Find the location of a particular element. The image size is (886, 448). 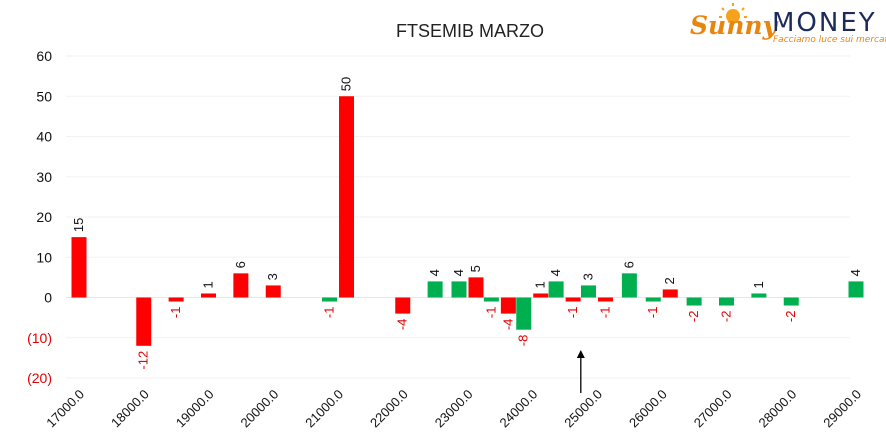

logo: Sunny MONEY Facciamo luce sui mercati is located at coordinates (788, 24).